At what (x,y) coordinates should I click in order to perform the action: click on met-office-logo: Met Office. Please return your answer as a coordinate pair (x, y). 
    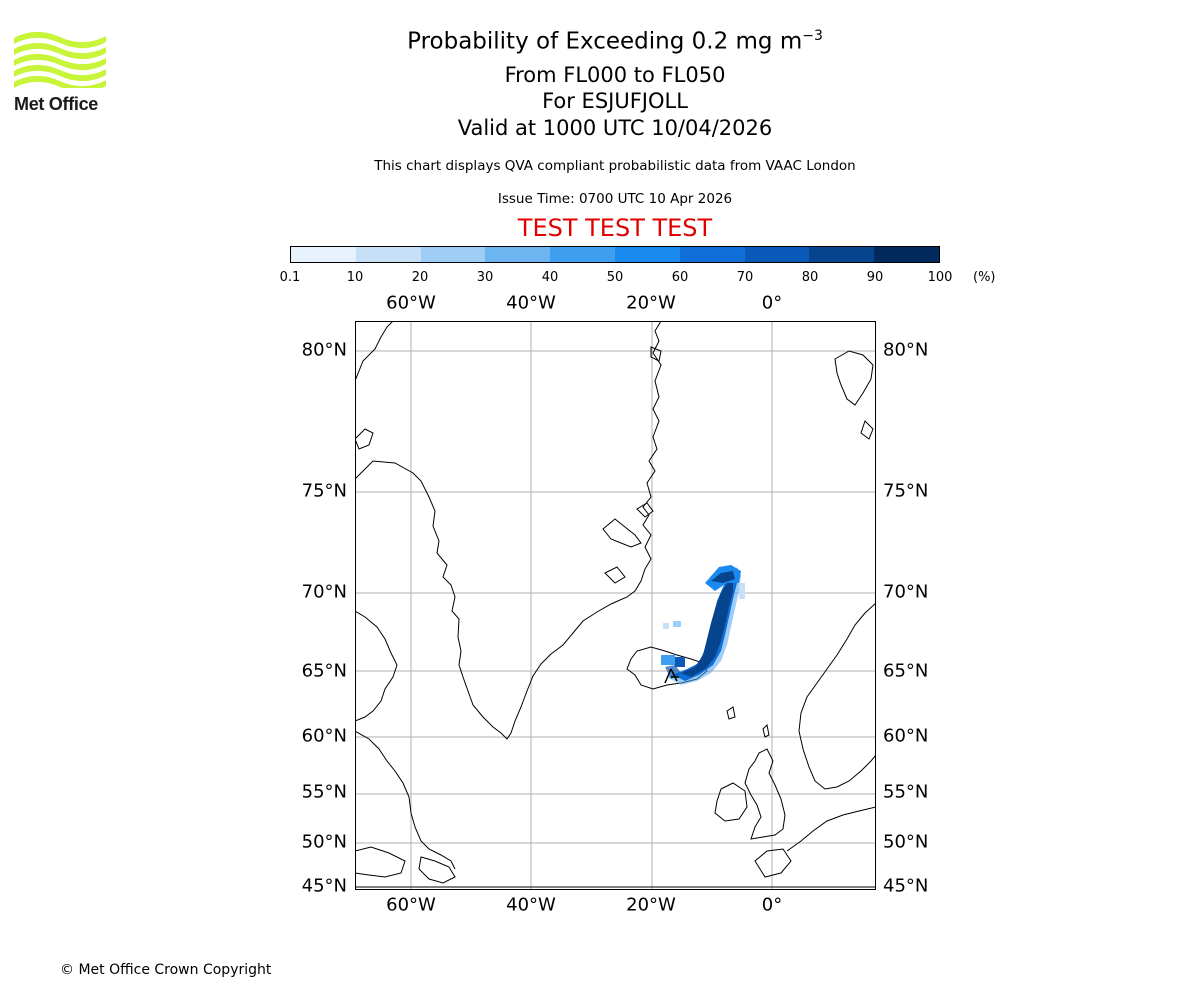
    Looking at the image, I should click on (60, 72).